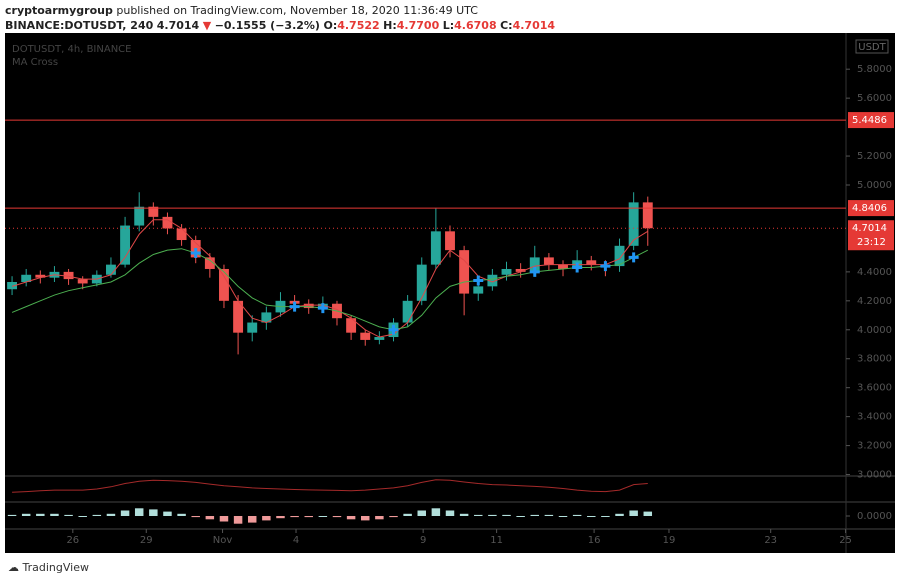 This screenshot has height=583, width=901. Describe the element at coordinates (475, 25) in the screenshot. I see `l: 4.6708` at that location.